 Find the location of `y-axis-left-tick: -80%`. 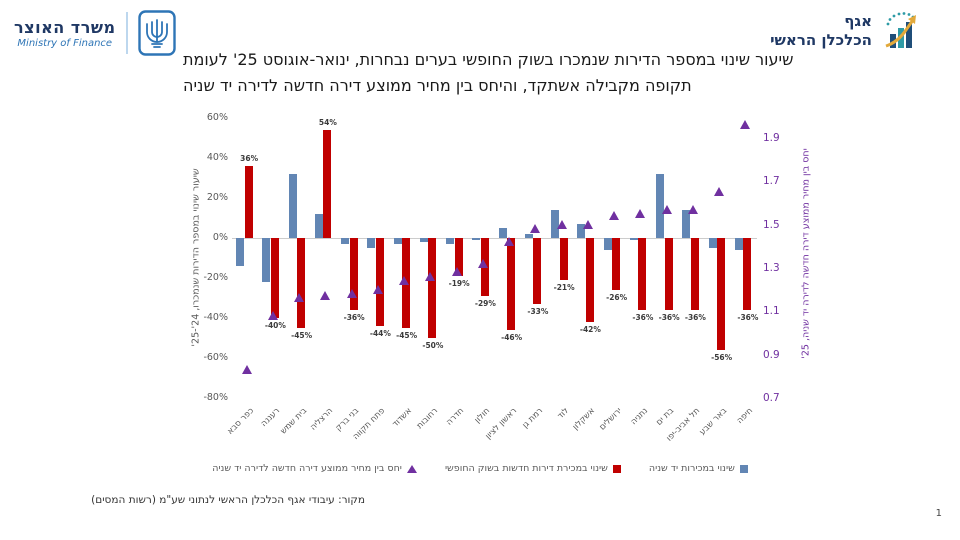

y-axis-left-tick: -80% is located at coordinates (215, 397).